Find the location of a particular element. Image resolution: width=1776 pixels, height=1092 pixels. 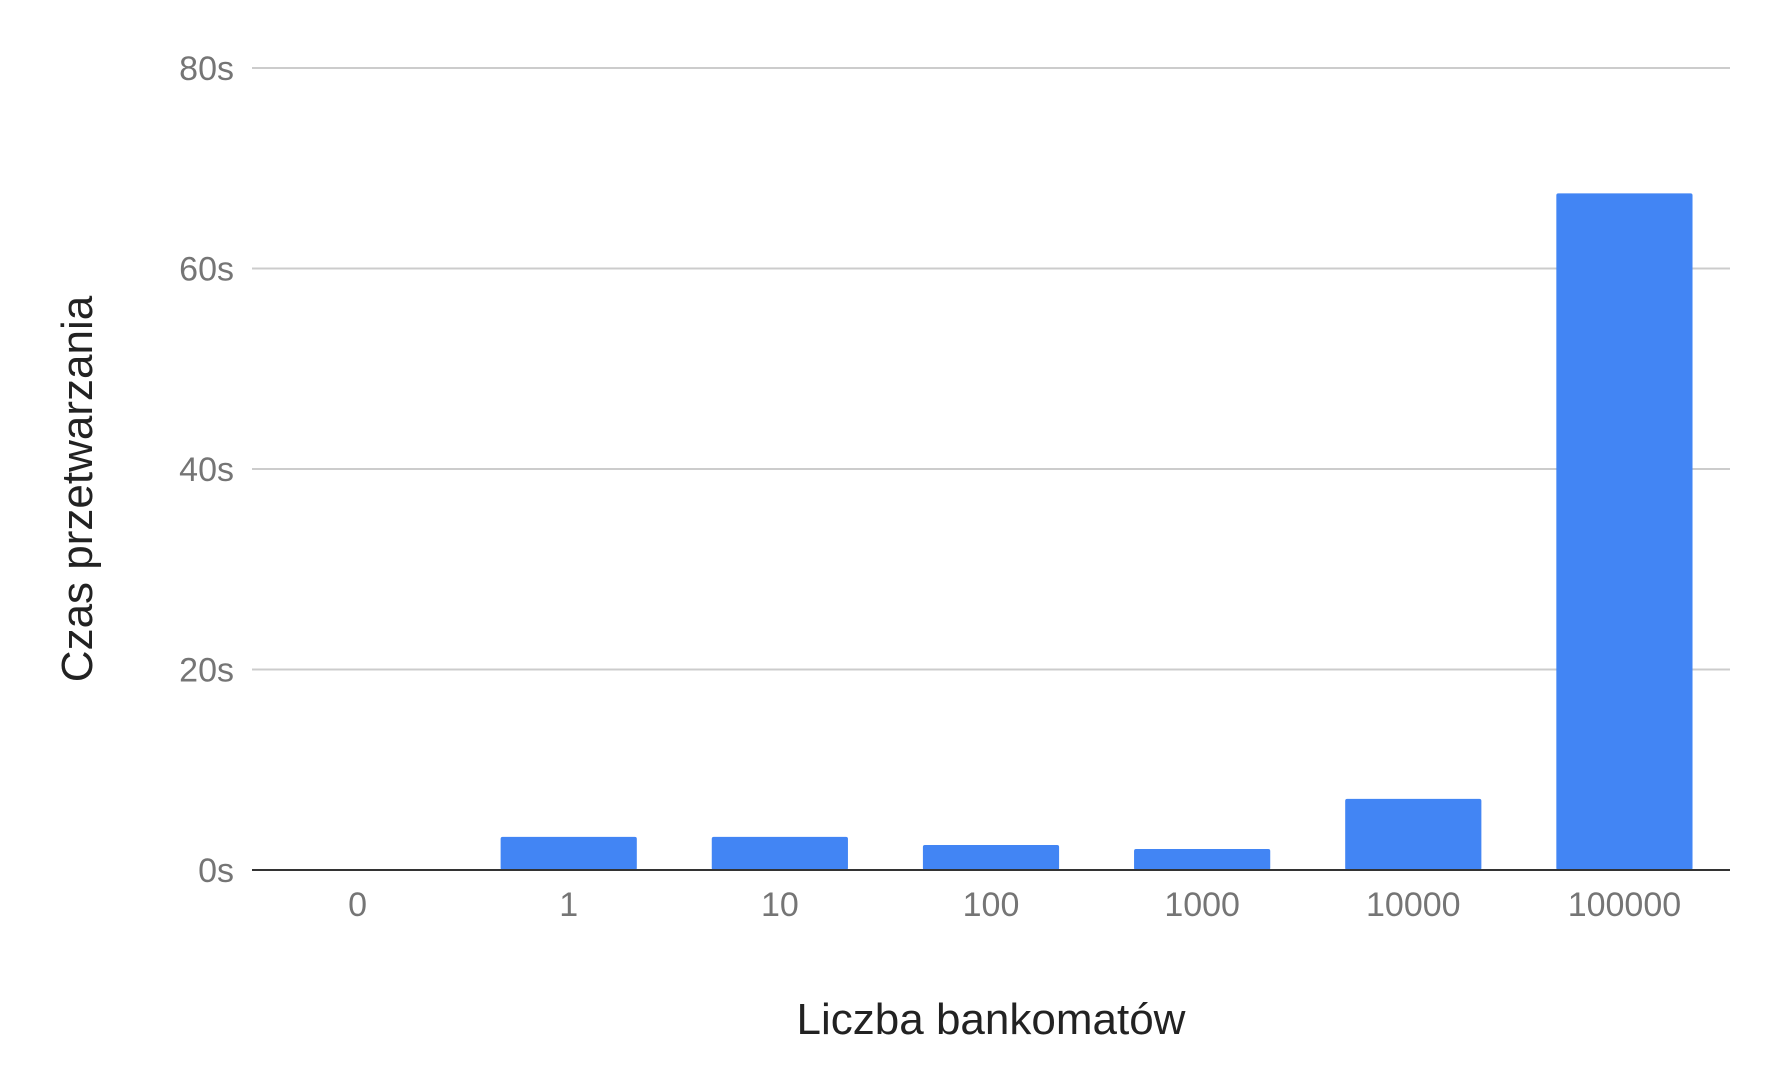

x-axis-ticks: 0 1 10 100 1000 10000 100000 is located at coordinates (1014, 905).